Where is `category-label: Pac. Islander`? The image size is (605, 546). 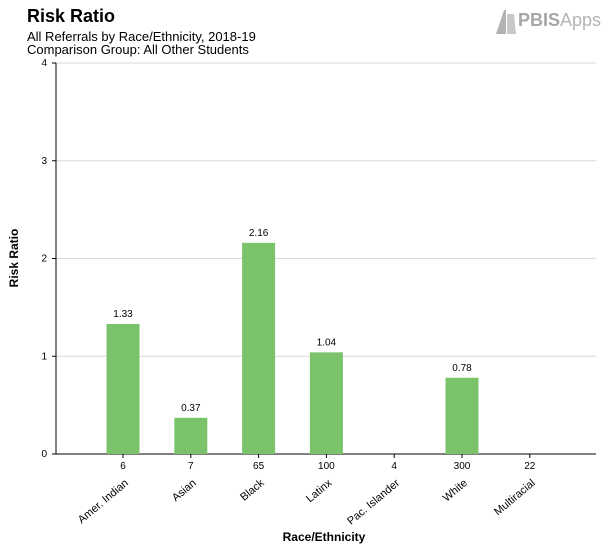 category-label: Pac. Islander is located at coordinates (373, 502).